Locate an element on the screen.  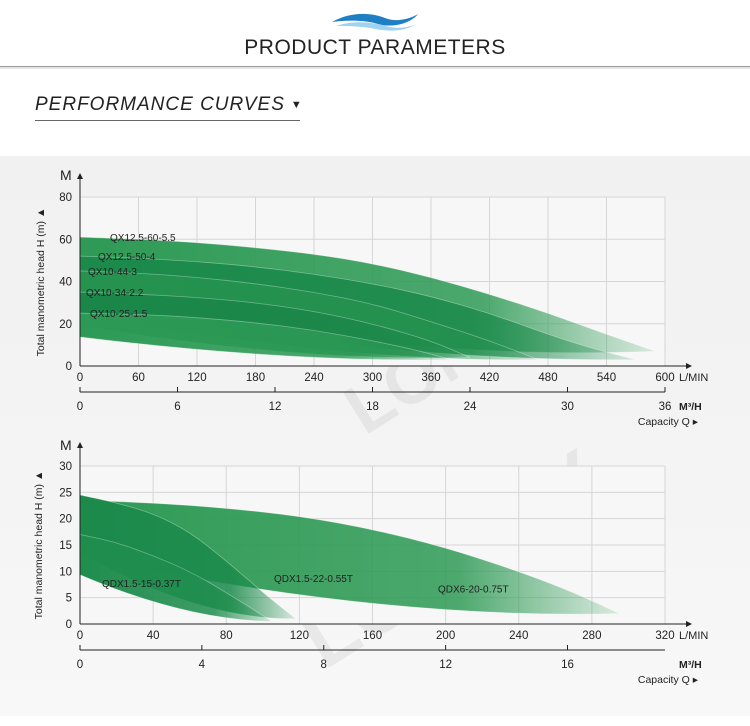
y-tick-label: 10 is located at coordinates (65, 572).